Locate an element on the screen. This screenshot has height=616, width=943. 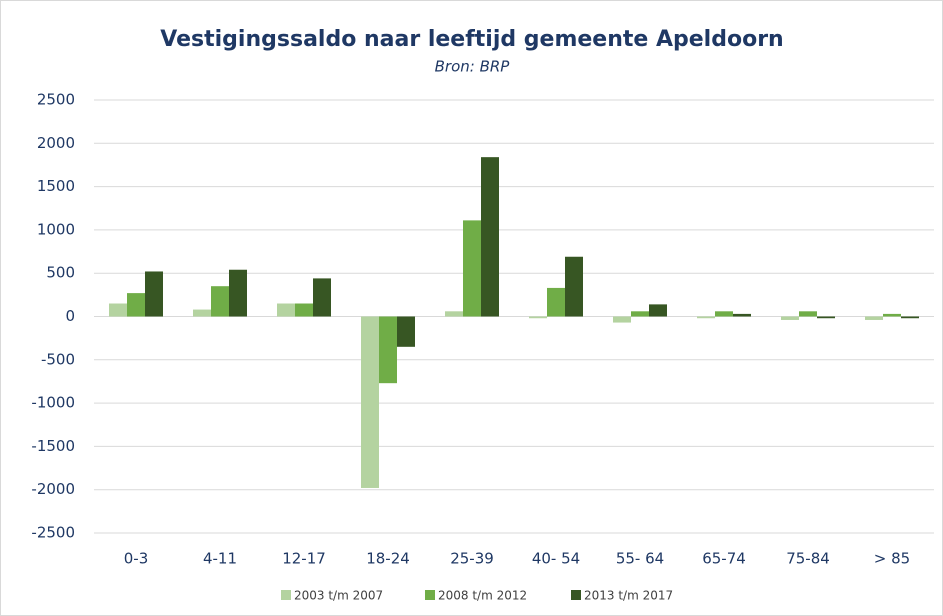
x-tick-label: 55- 64 is located at coordinates (640, 559).